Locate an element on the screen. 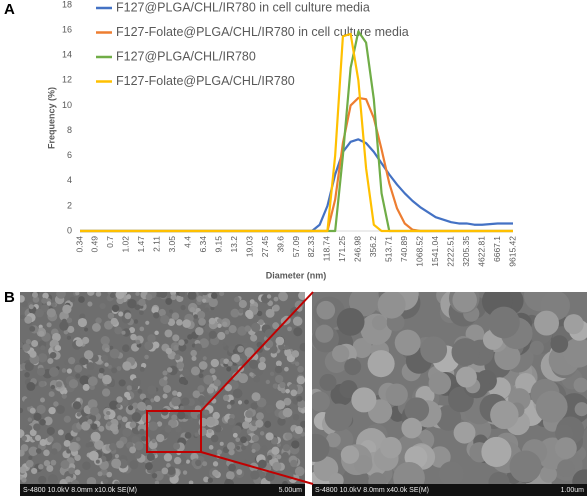  y-tick-label: 0 is located at coordinates (69, 230).